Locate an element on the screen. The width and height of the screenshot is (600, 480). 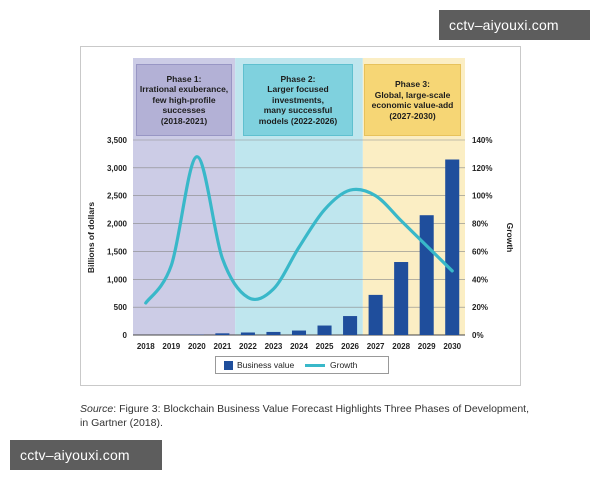
x-tick-label: 2029 is located at coordinates (427, 346).